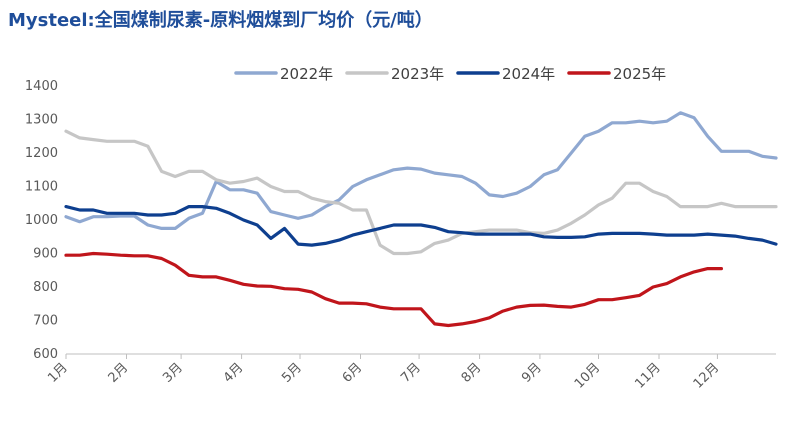 This screenshot has width=800, height=426. Describe the element at coordinates (45, 254) in the screenshot. I see `y-tick-label: 900` at that location.